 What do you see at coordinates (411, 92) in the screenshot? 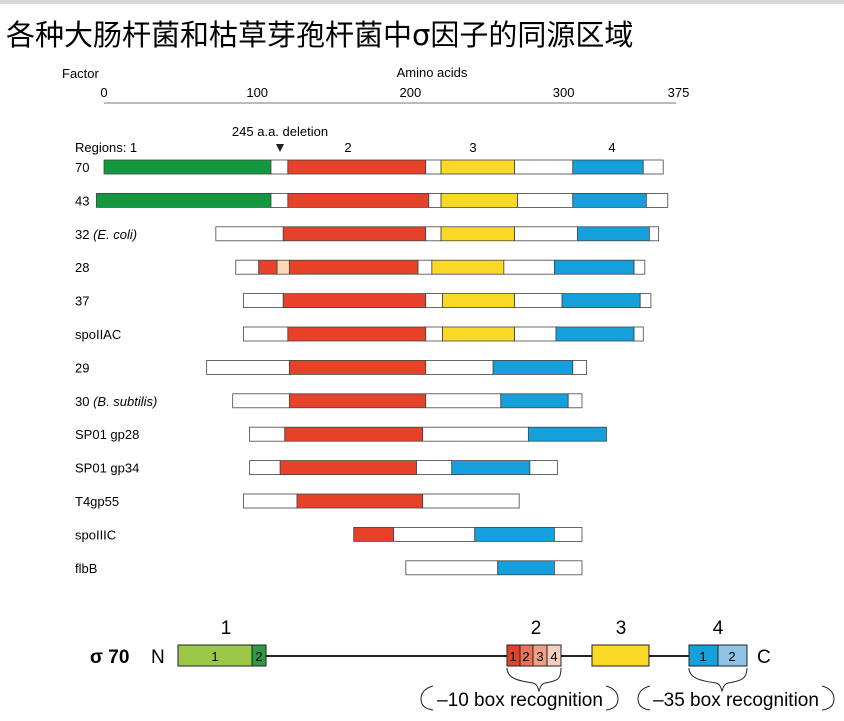
I see `axis-tick-label: 200` at bounding box center [411, 92].